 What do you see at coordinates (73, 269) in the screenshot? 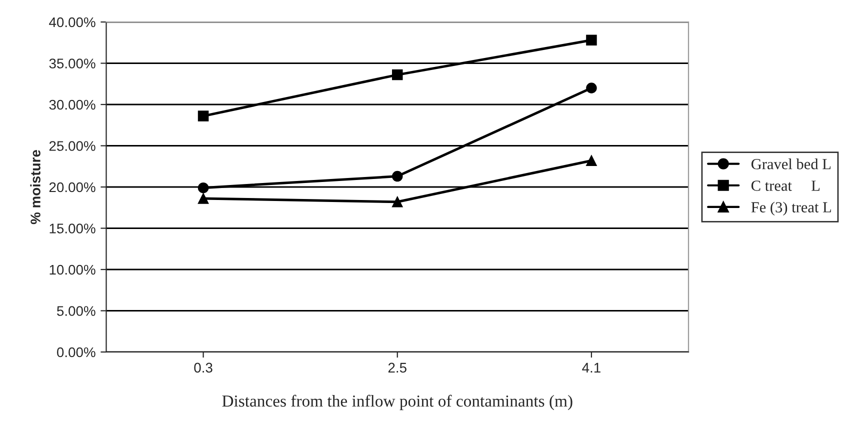
I see `y-tick-label: 10.00%` at bounding box center [73, 269].